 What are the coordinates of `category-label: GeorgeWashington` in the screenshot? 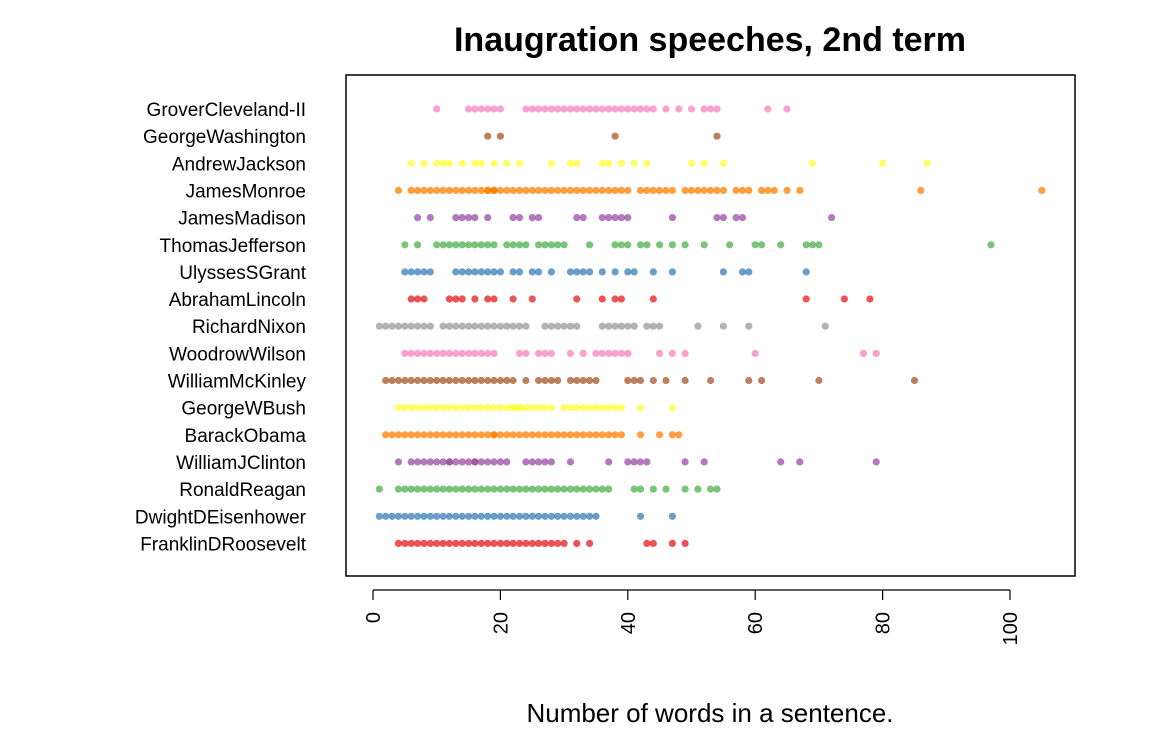 It's located at (224, 137).